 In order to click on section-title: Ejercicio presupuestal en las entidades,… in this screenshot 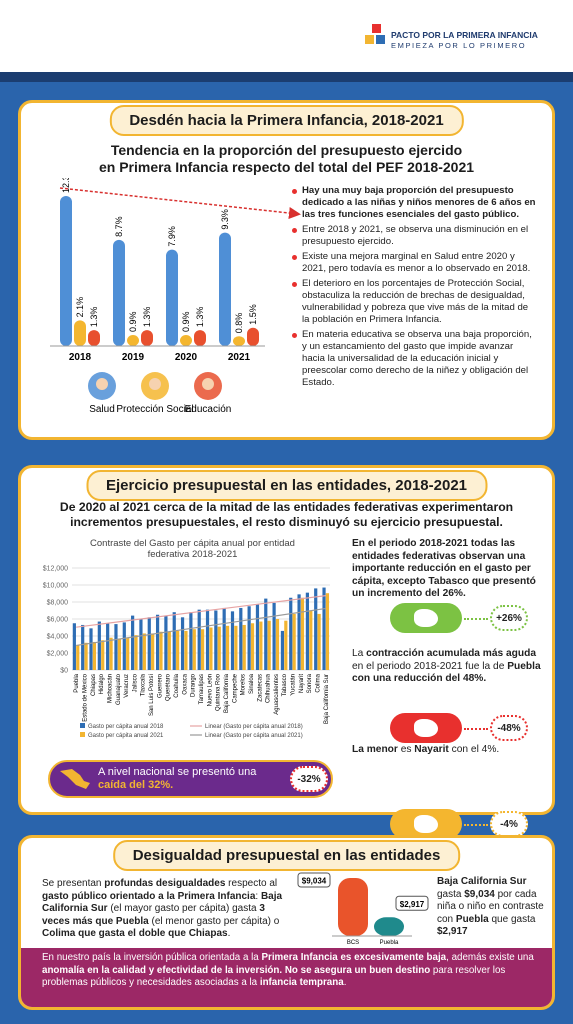, I will do `click(286, 485)`.